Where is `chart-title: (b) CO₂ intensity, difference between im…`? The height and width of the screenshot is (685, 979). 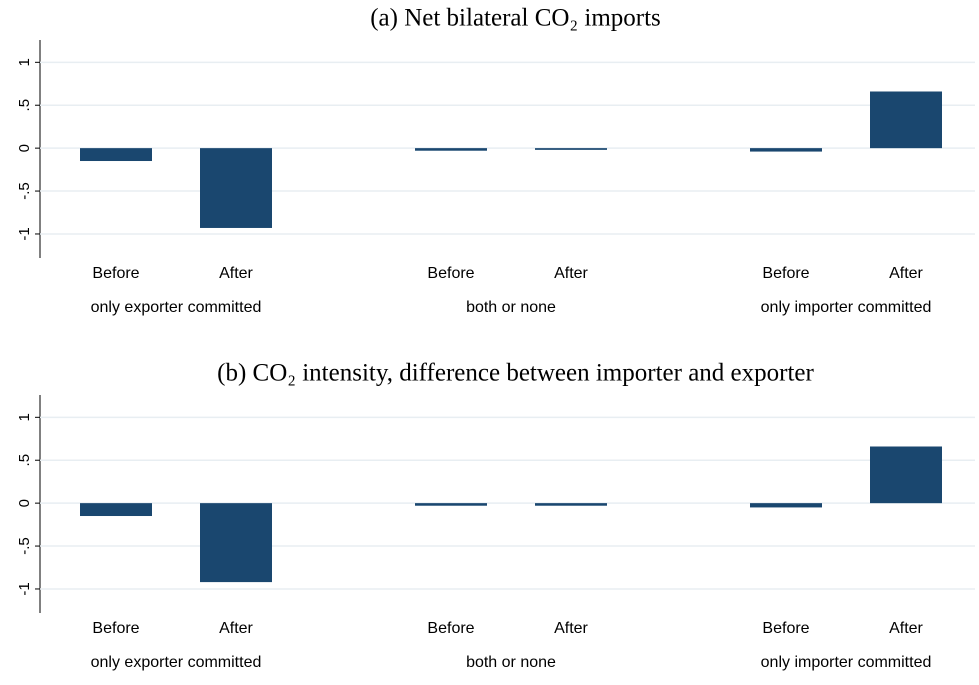
chart-title: (b) CO₂ intensity, difference between im… is located at coordinates (515, 373).